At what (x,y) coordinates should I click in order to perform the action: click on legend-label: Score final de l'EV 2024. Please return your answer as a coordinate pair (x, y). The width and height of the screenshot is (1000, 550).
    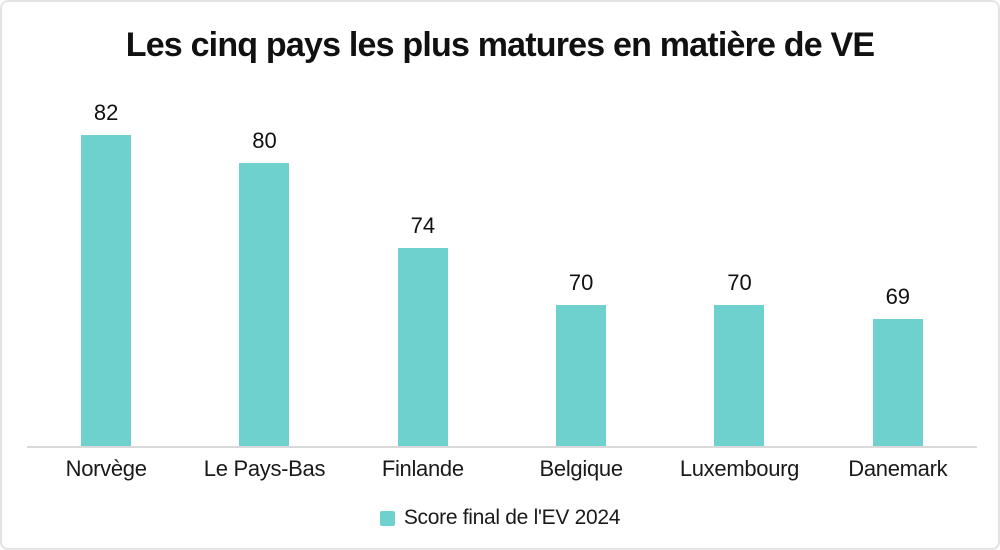
    Looking at the image, I should click on (512, 517).